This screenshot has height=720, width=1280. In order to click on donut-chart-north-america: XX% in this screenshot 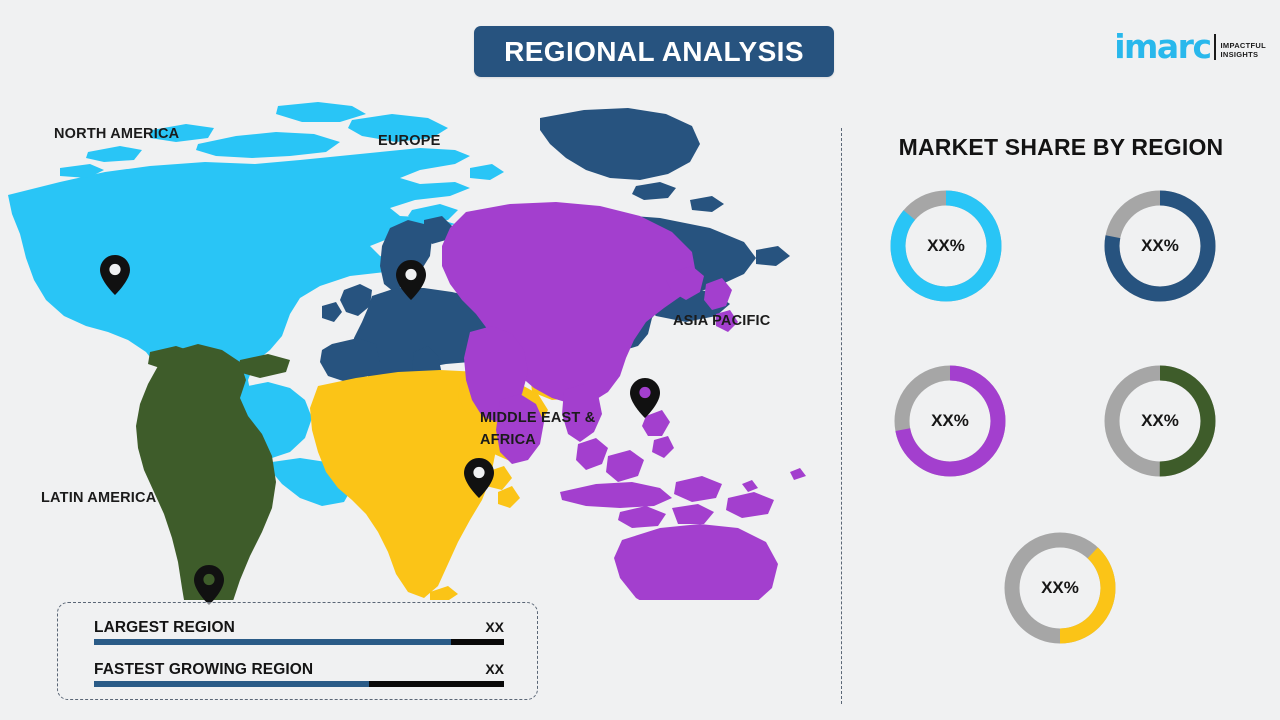, I will do `click(946, 246)`.